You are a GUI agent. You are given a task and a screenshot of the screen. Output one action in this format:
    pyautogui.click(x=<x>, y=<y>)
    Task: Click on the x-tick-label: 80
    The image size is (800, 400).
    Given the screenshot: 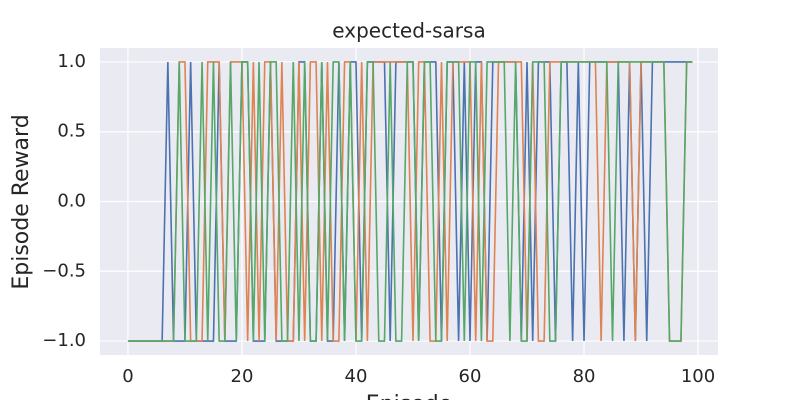 What is the action you would take?
    pyautogui.click(x=584, y=376)
    